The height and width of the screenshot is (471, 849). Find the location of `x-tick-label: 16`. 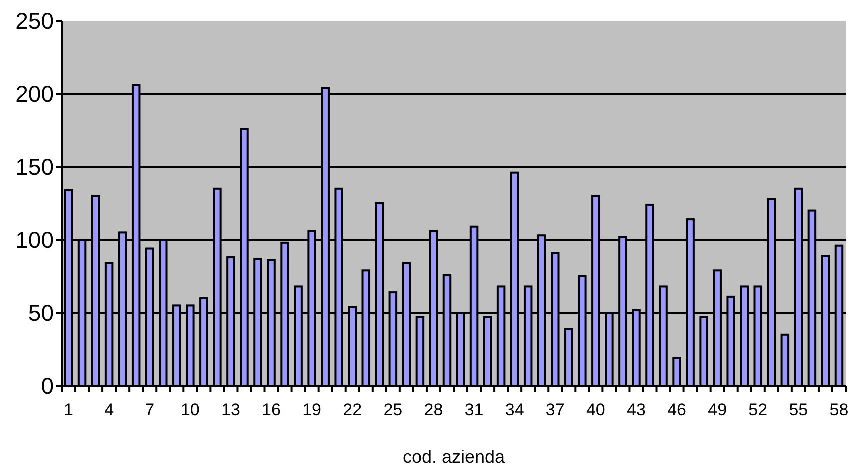

x-tick-label: 16 is located at coordinates (271, 410).